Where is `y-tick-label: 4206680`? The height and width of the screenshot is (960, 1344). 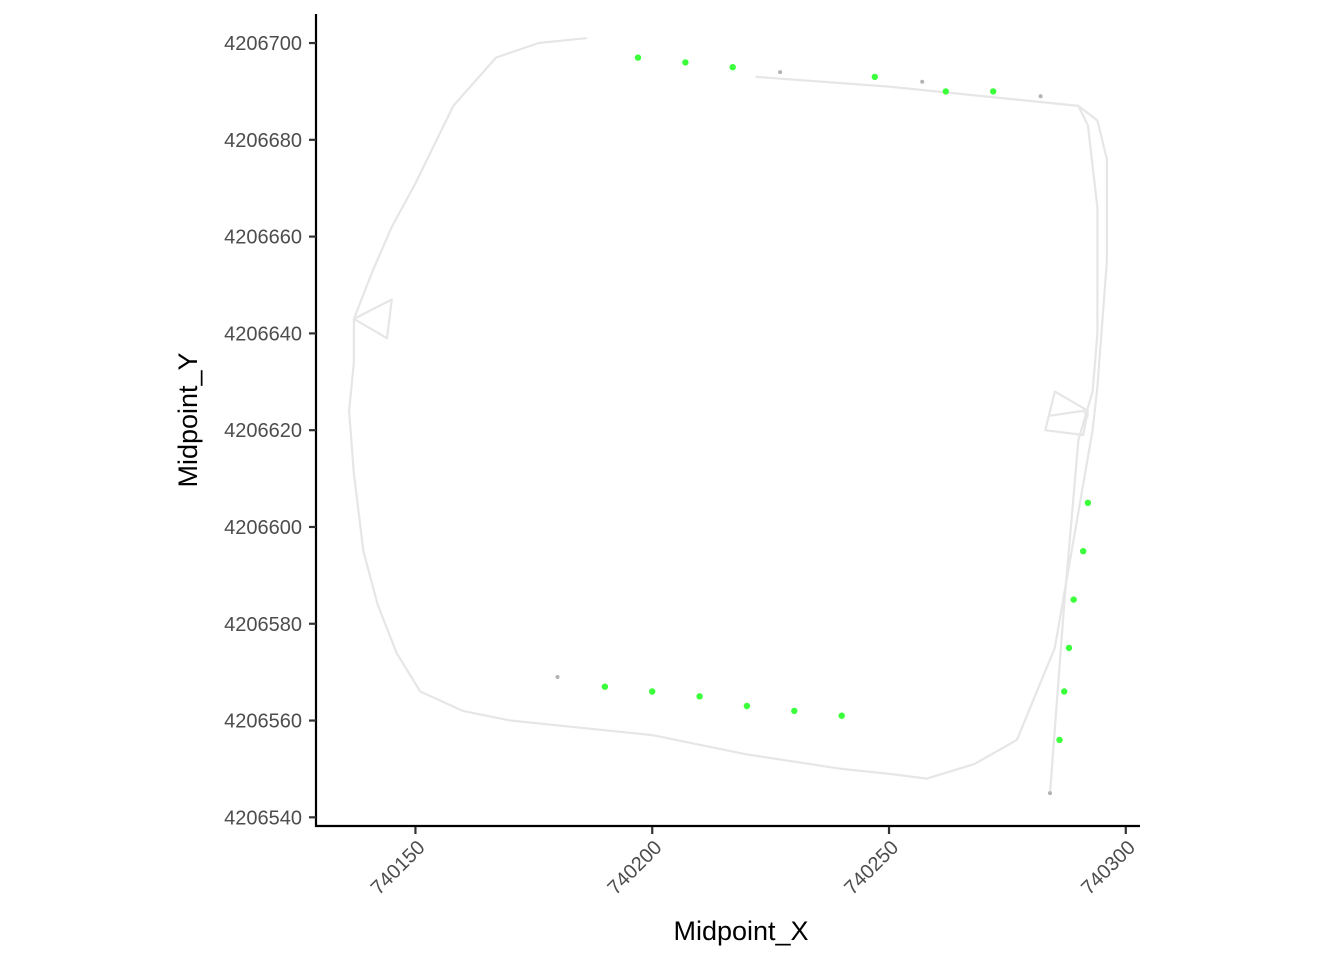
y-tick-label: 4206680 is located at coordinates (263, 141).